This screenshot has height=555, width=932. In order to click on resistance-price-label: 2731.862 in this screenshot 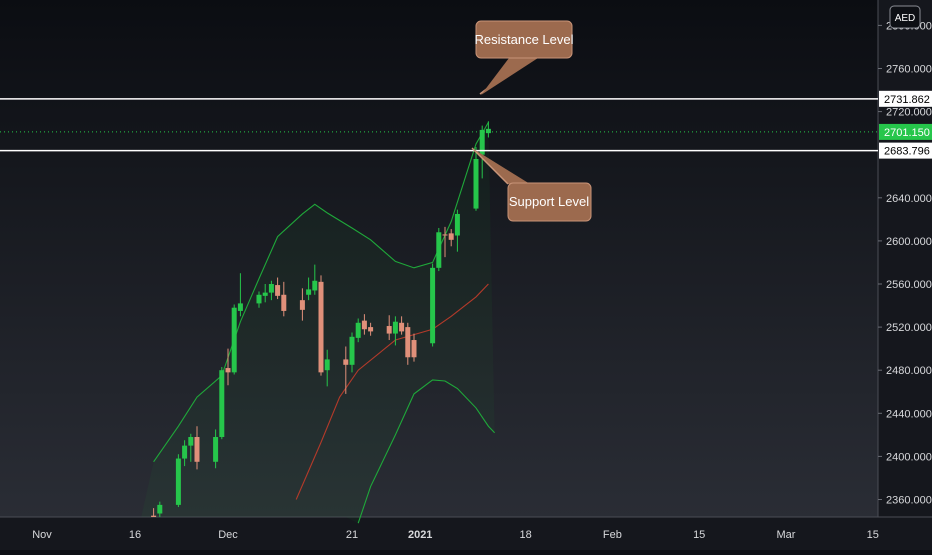, I will do `click(907, 100)`.